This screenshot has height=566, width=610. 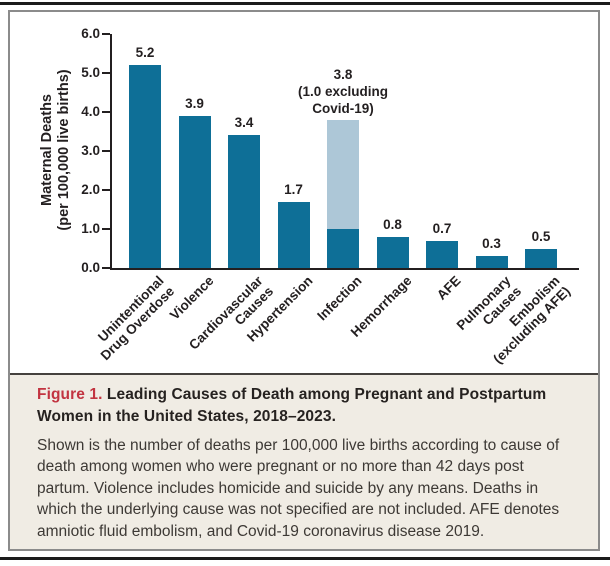 I want to click on page-bottom-rule, so click(x=305, y=558).